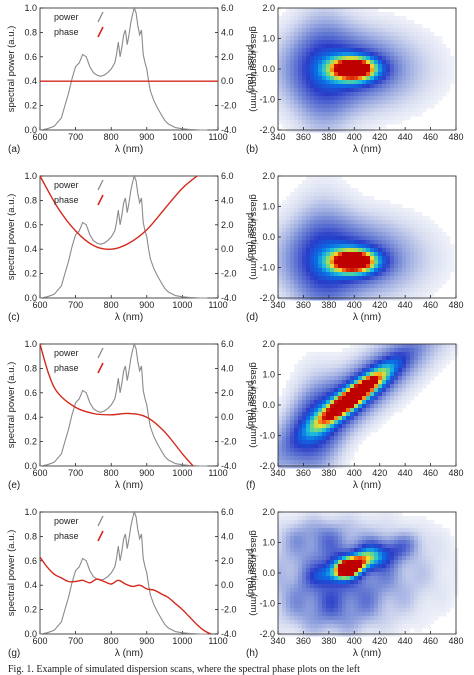  What do you see at coordinates (367, 149) in the screenshot?
I see `x-axis-label: λ (nm)` at bounding box center [367, 149].